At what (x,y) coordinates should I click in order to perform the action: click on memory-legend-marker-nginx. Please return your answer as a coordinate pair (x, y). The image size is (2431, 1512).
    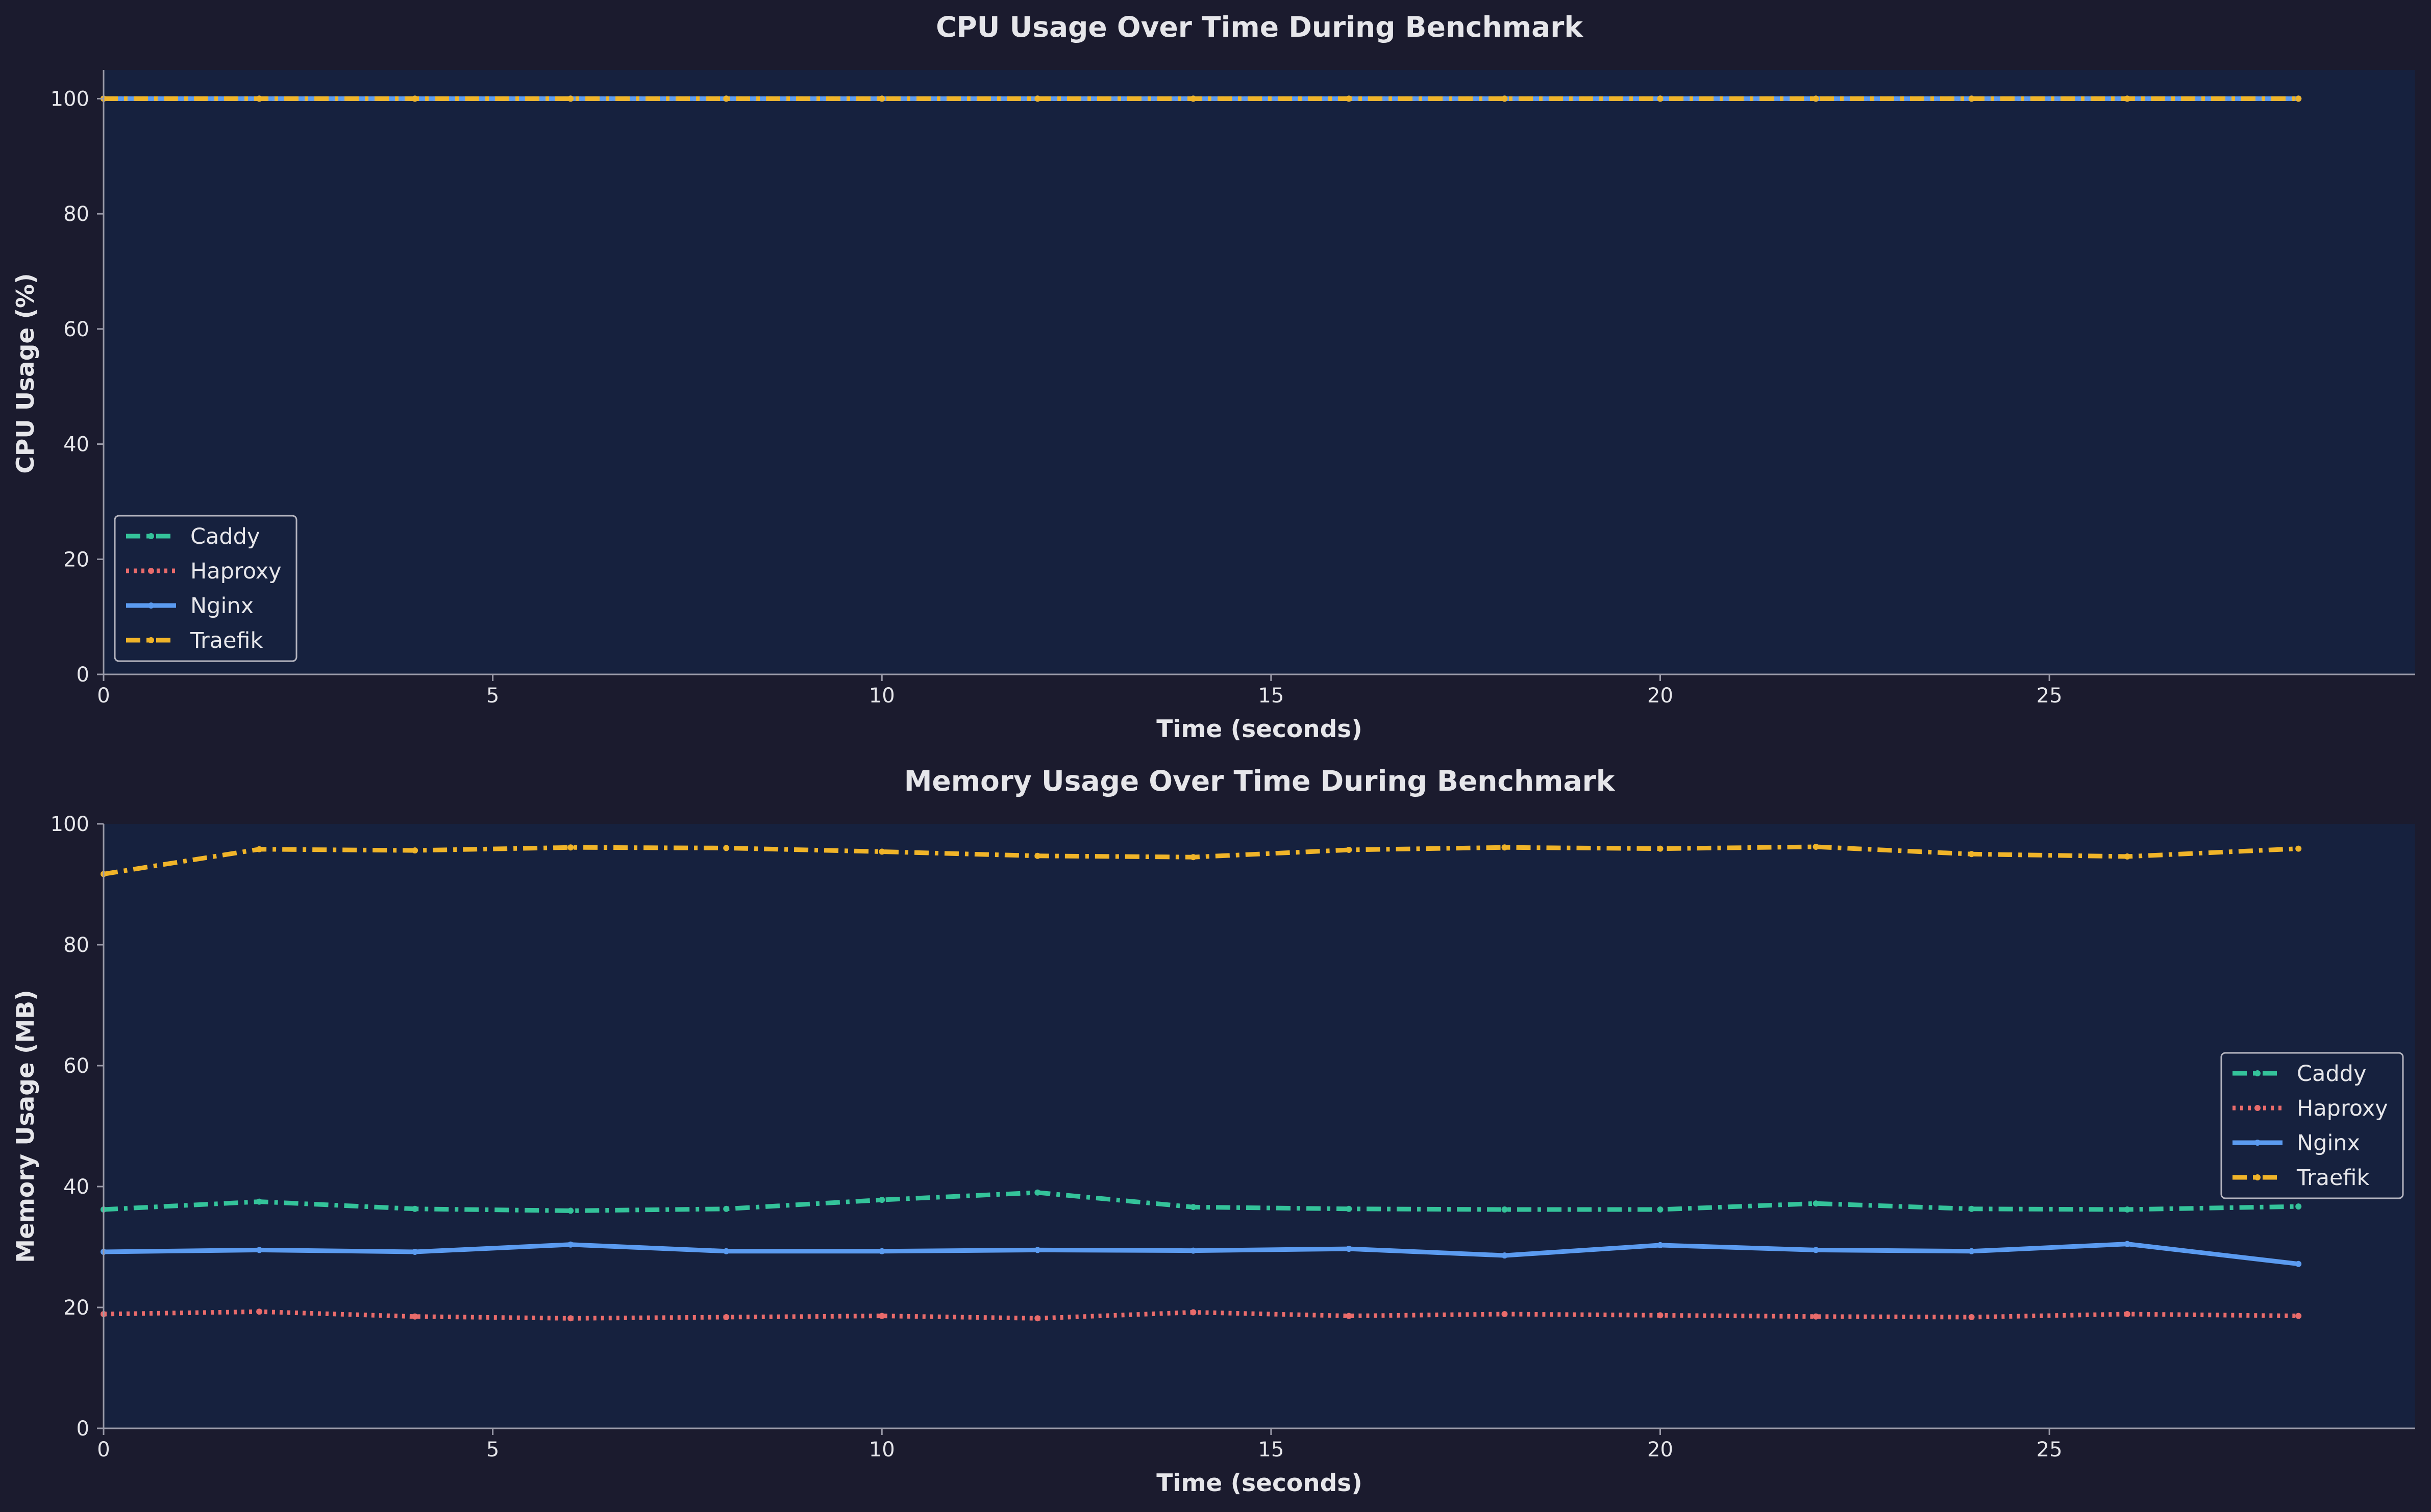
    Looking at the image, I should click on (2257, 1143).